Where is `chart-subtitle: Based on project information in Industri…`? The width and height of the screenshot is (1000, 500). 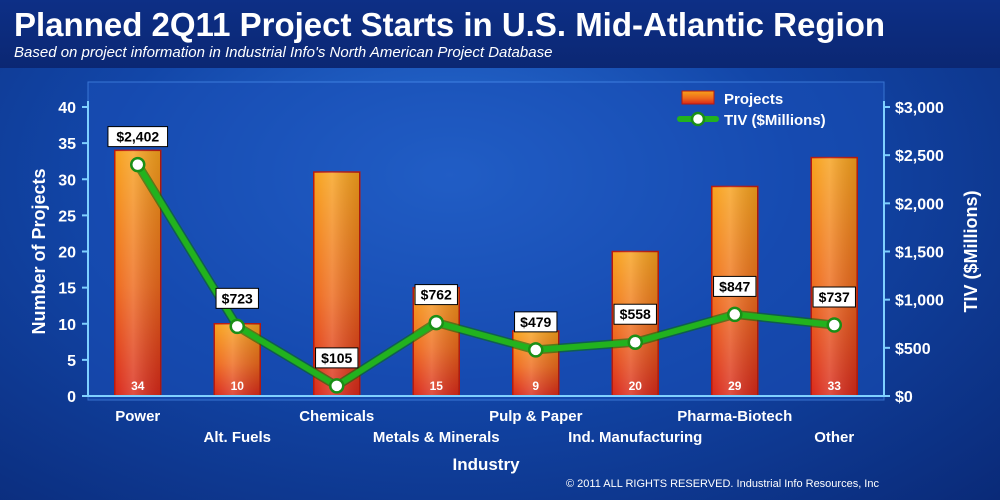
chart-subtitle: Based on project information in Industri… is located at coordinates (283, 52).